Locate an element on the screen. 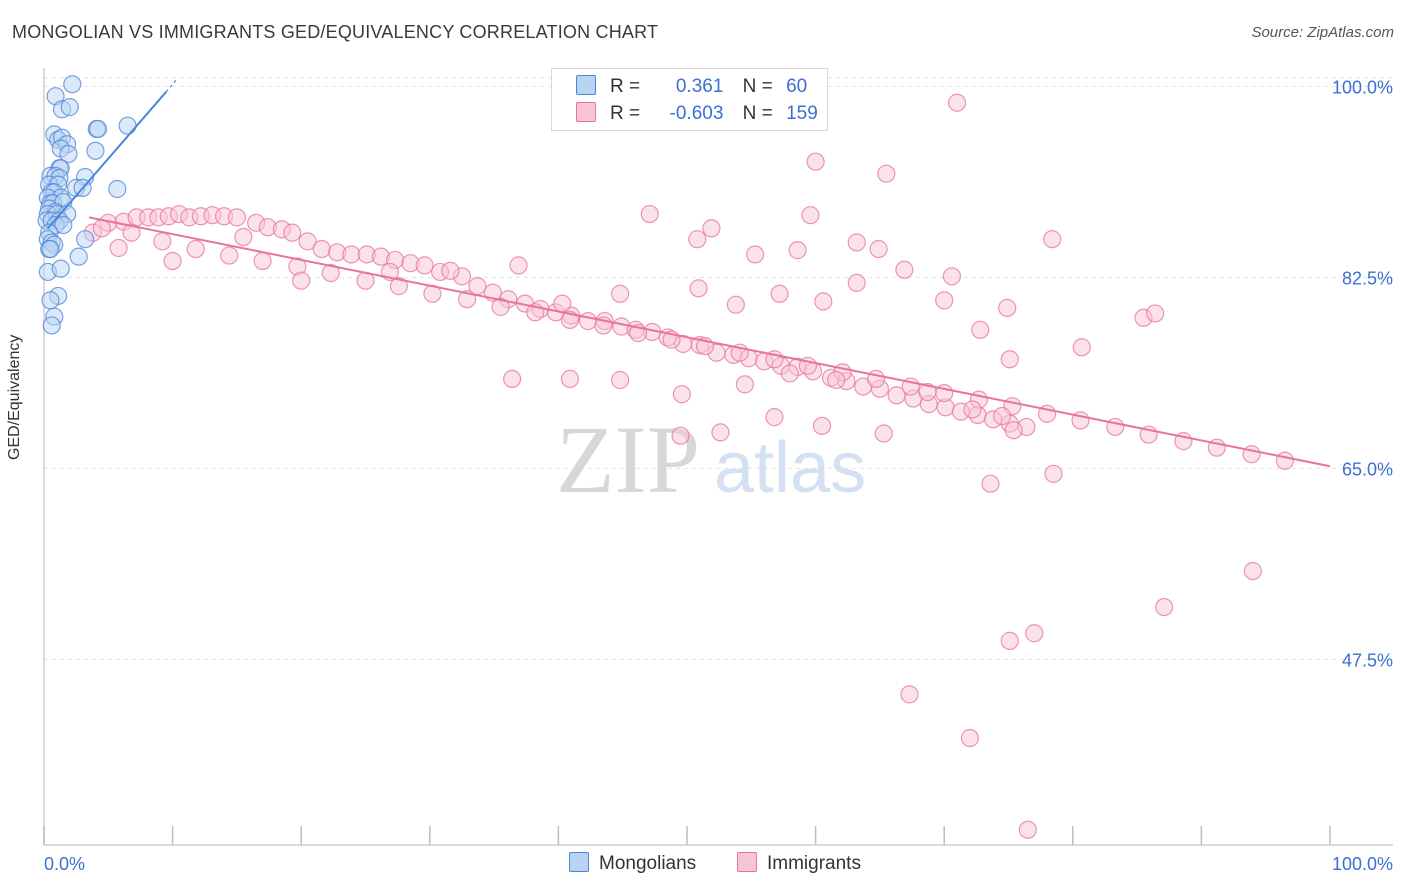 This screenshot has width=1406, height=892. y-axis-label: GED/Equivalency is located at coordinates (14, 397).